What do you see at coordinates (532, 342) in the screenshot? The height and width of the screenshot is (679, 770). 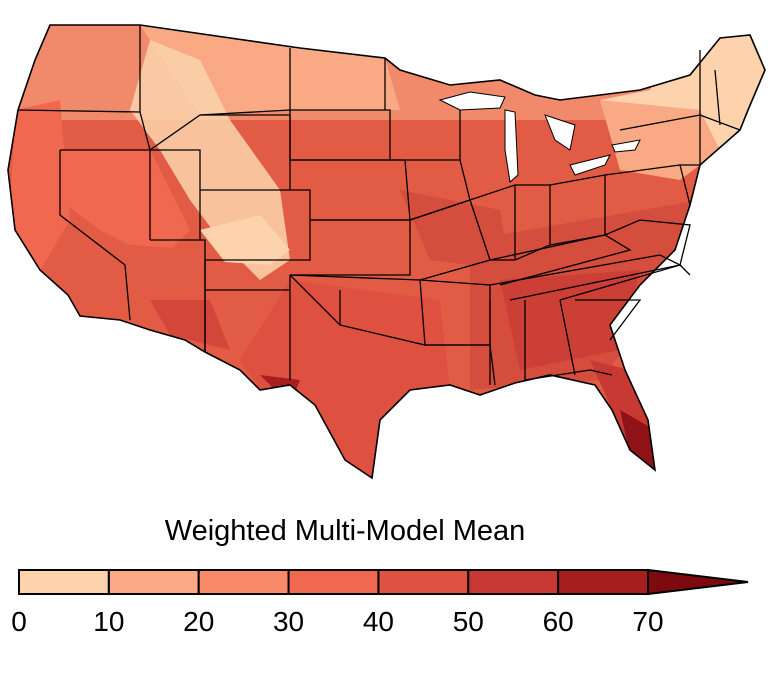 I see `border-ms-al-ga` at bounding box center [532, 342].